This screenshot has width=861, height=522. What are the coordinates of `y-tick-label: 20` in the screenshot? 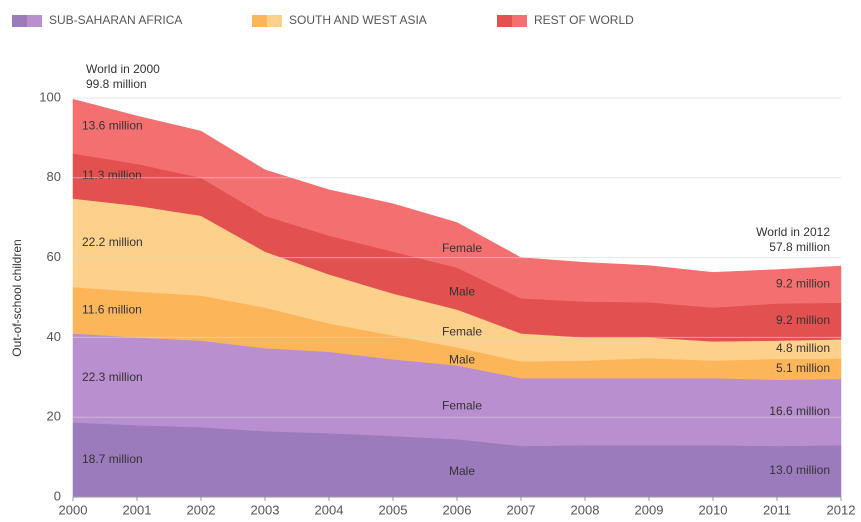 It's located at (54, 416).